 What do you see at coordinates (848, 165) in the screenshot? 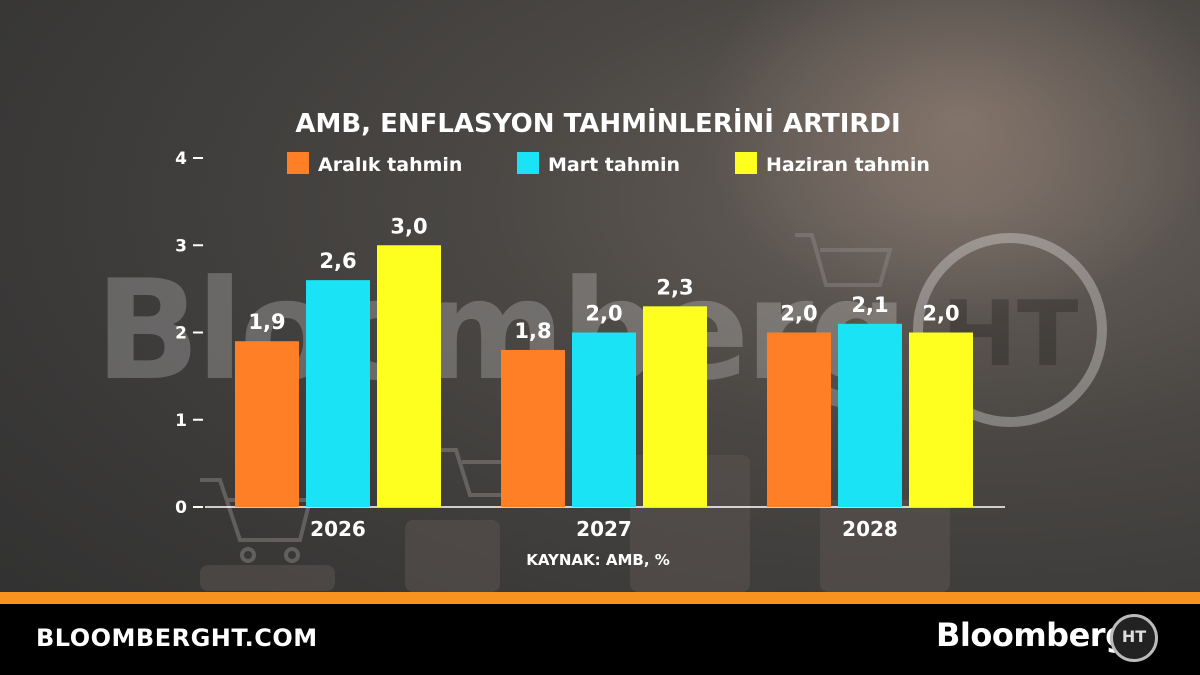
I see `legend-label: Haziran tahmin` at bounding box center [848, 165].